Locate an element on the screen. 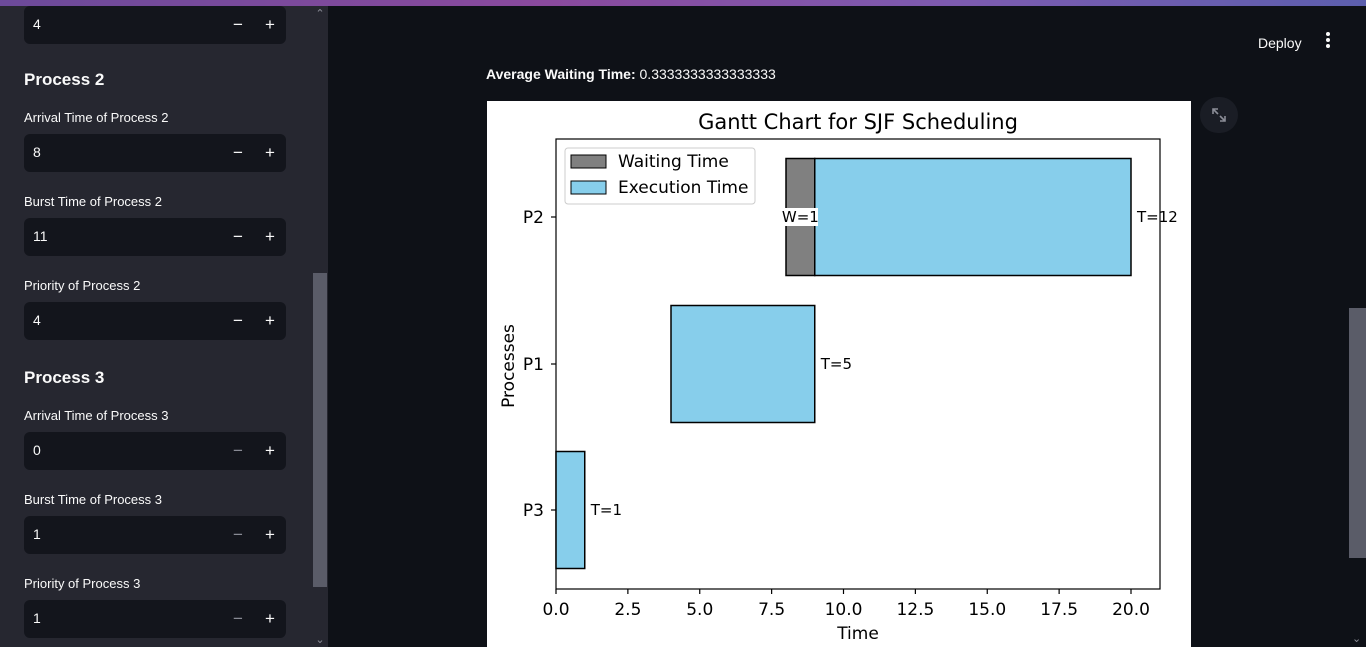 Image resolution: width=1366 pixels, height=647 pixels. priority-process-3-input: 1 − + is located at coordinates (155, 619).